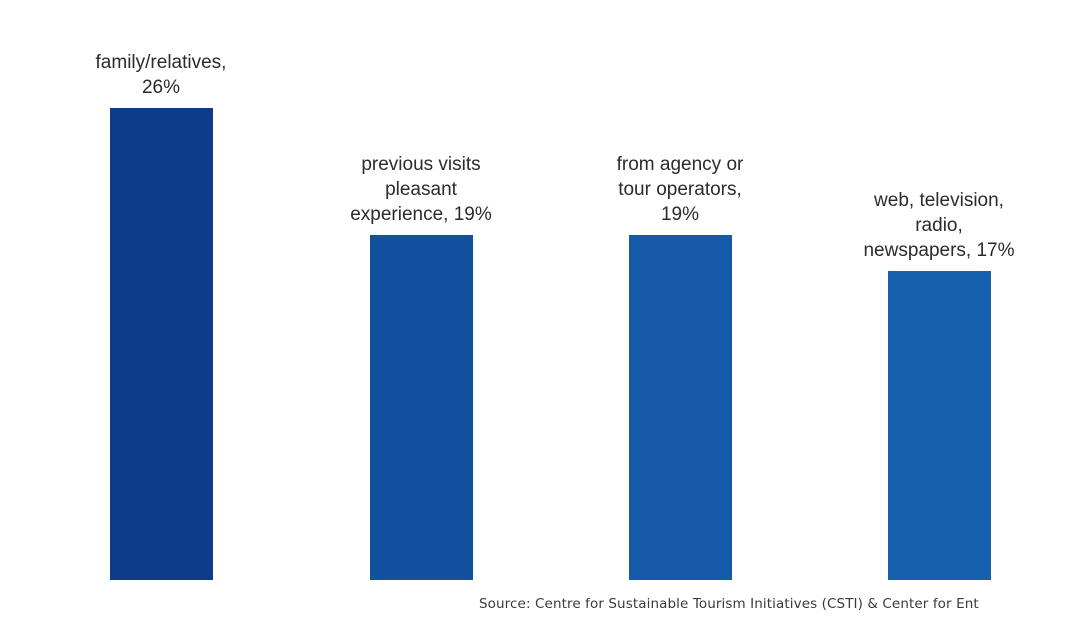 The width and height of the screenshot is (1079, 617). What do you see at coordinates (680, 164) in the screenshot?
I see `data-label-line: from agency or` at bounding box center [680, 164].